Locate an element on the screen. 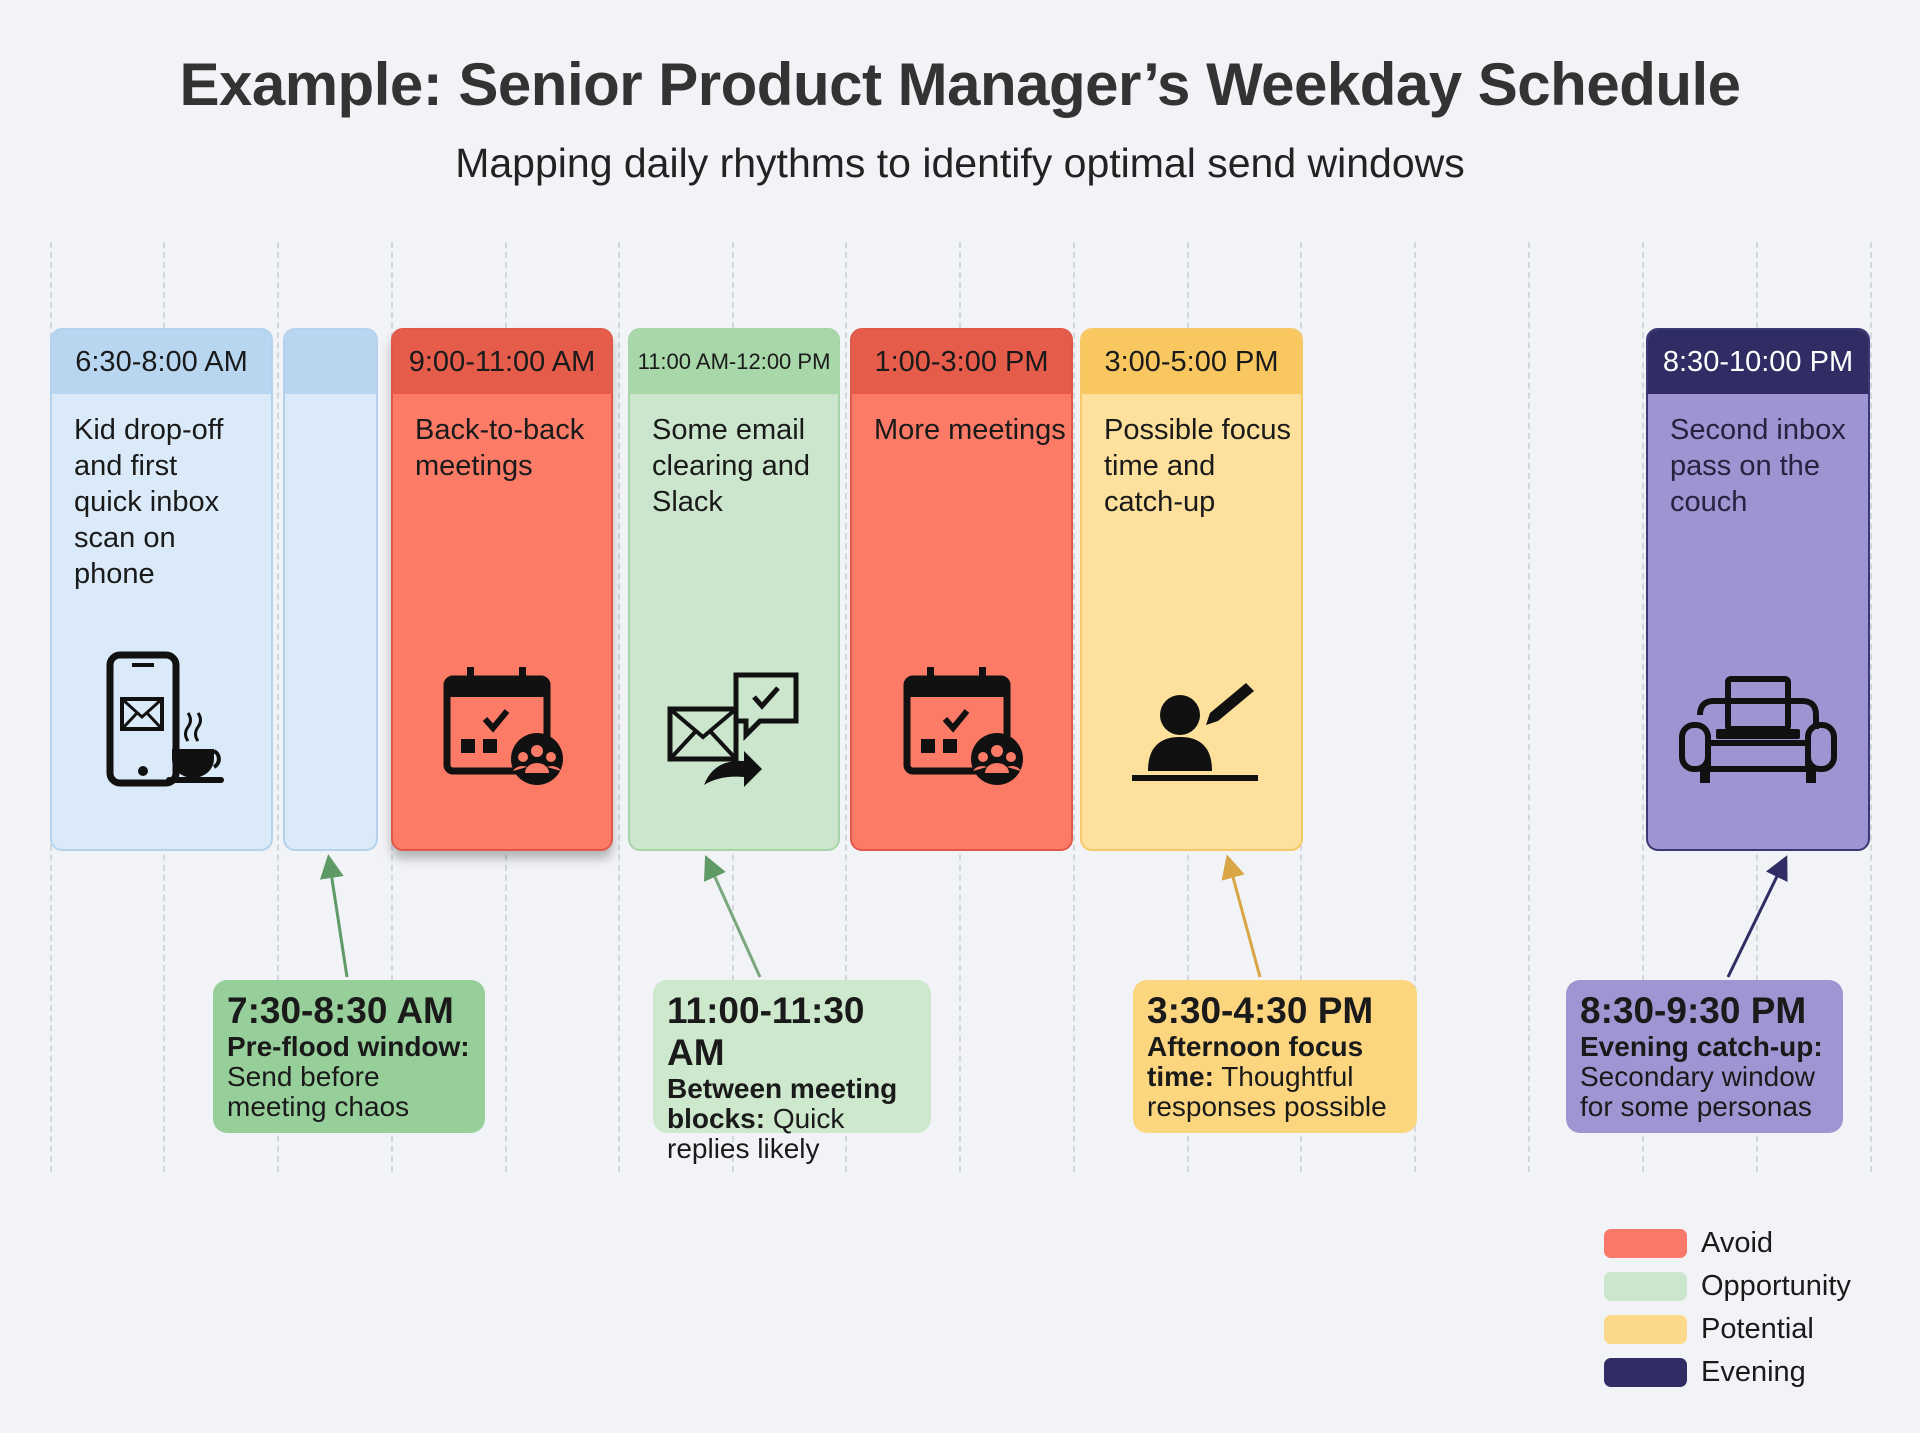 The image size is (1920, 1433). arrow-afternoon-focus is located at coordinates (1241, 916).